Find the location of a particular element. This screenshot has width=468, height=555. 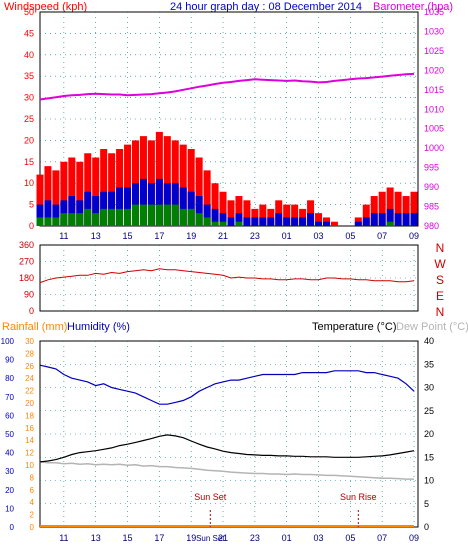

compass-label: S is located at coordinates (440, 280).